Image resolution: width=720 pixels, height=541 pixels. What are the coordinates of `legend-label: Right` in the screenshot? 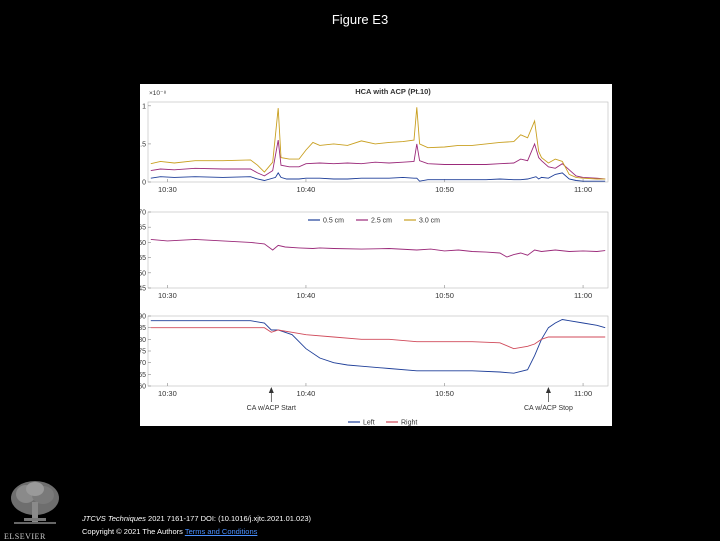 It's located at (409, 423).